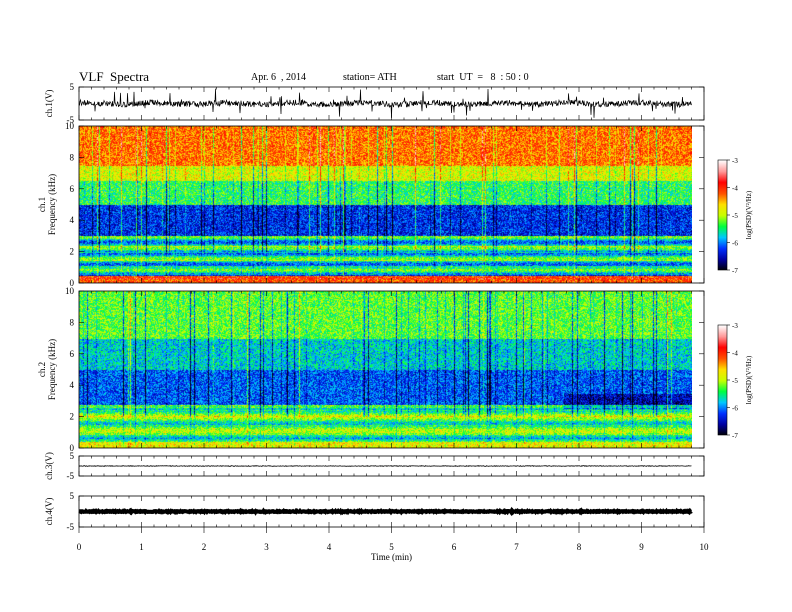  What do you see at coordinates (72, 456) in the screenshot?
I see `ch3-waveform-ytick-label: 5` at bounding box center [72, 456].